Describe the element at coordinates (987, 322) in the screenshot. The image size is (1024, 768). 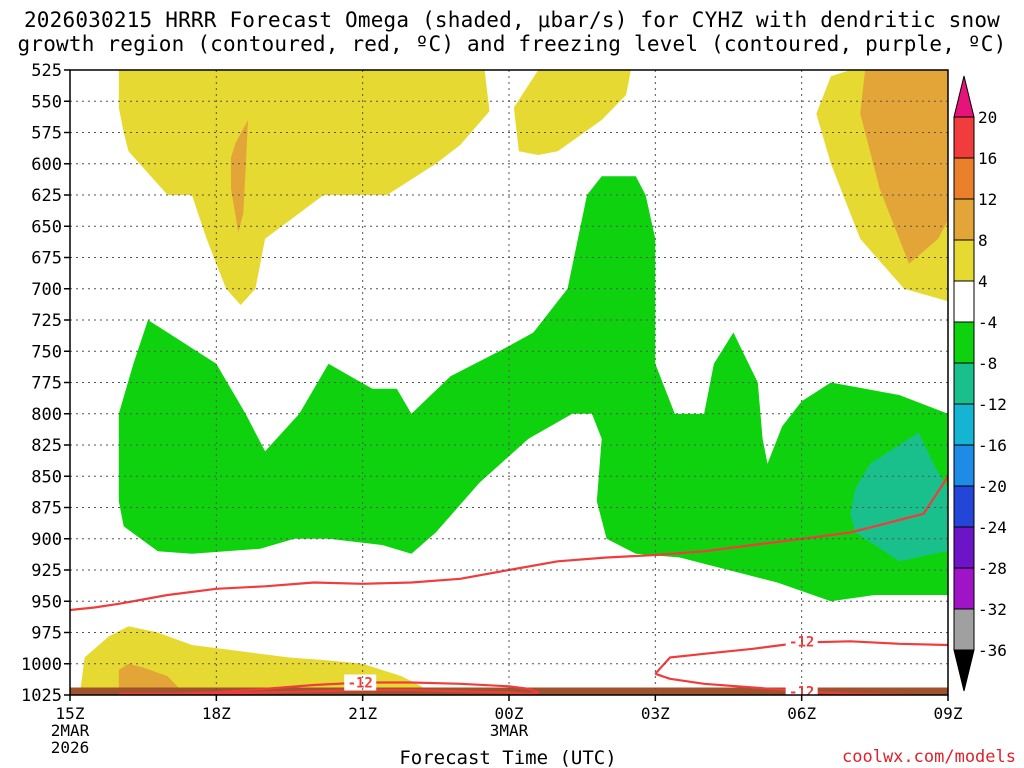
I see `colorbar-label-5: -4` at that location.